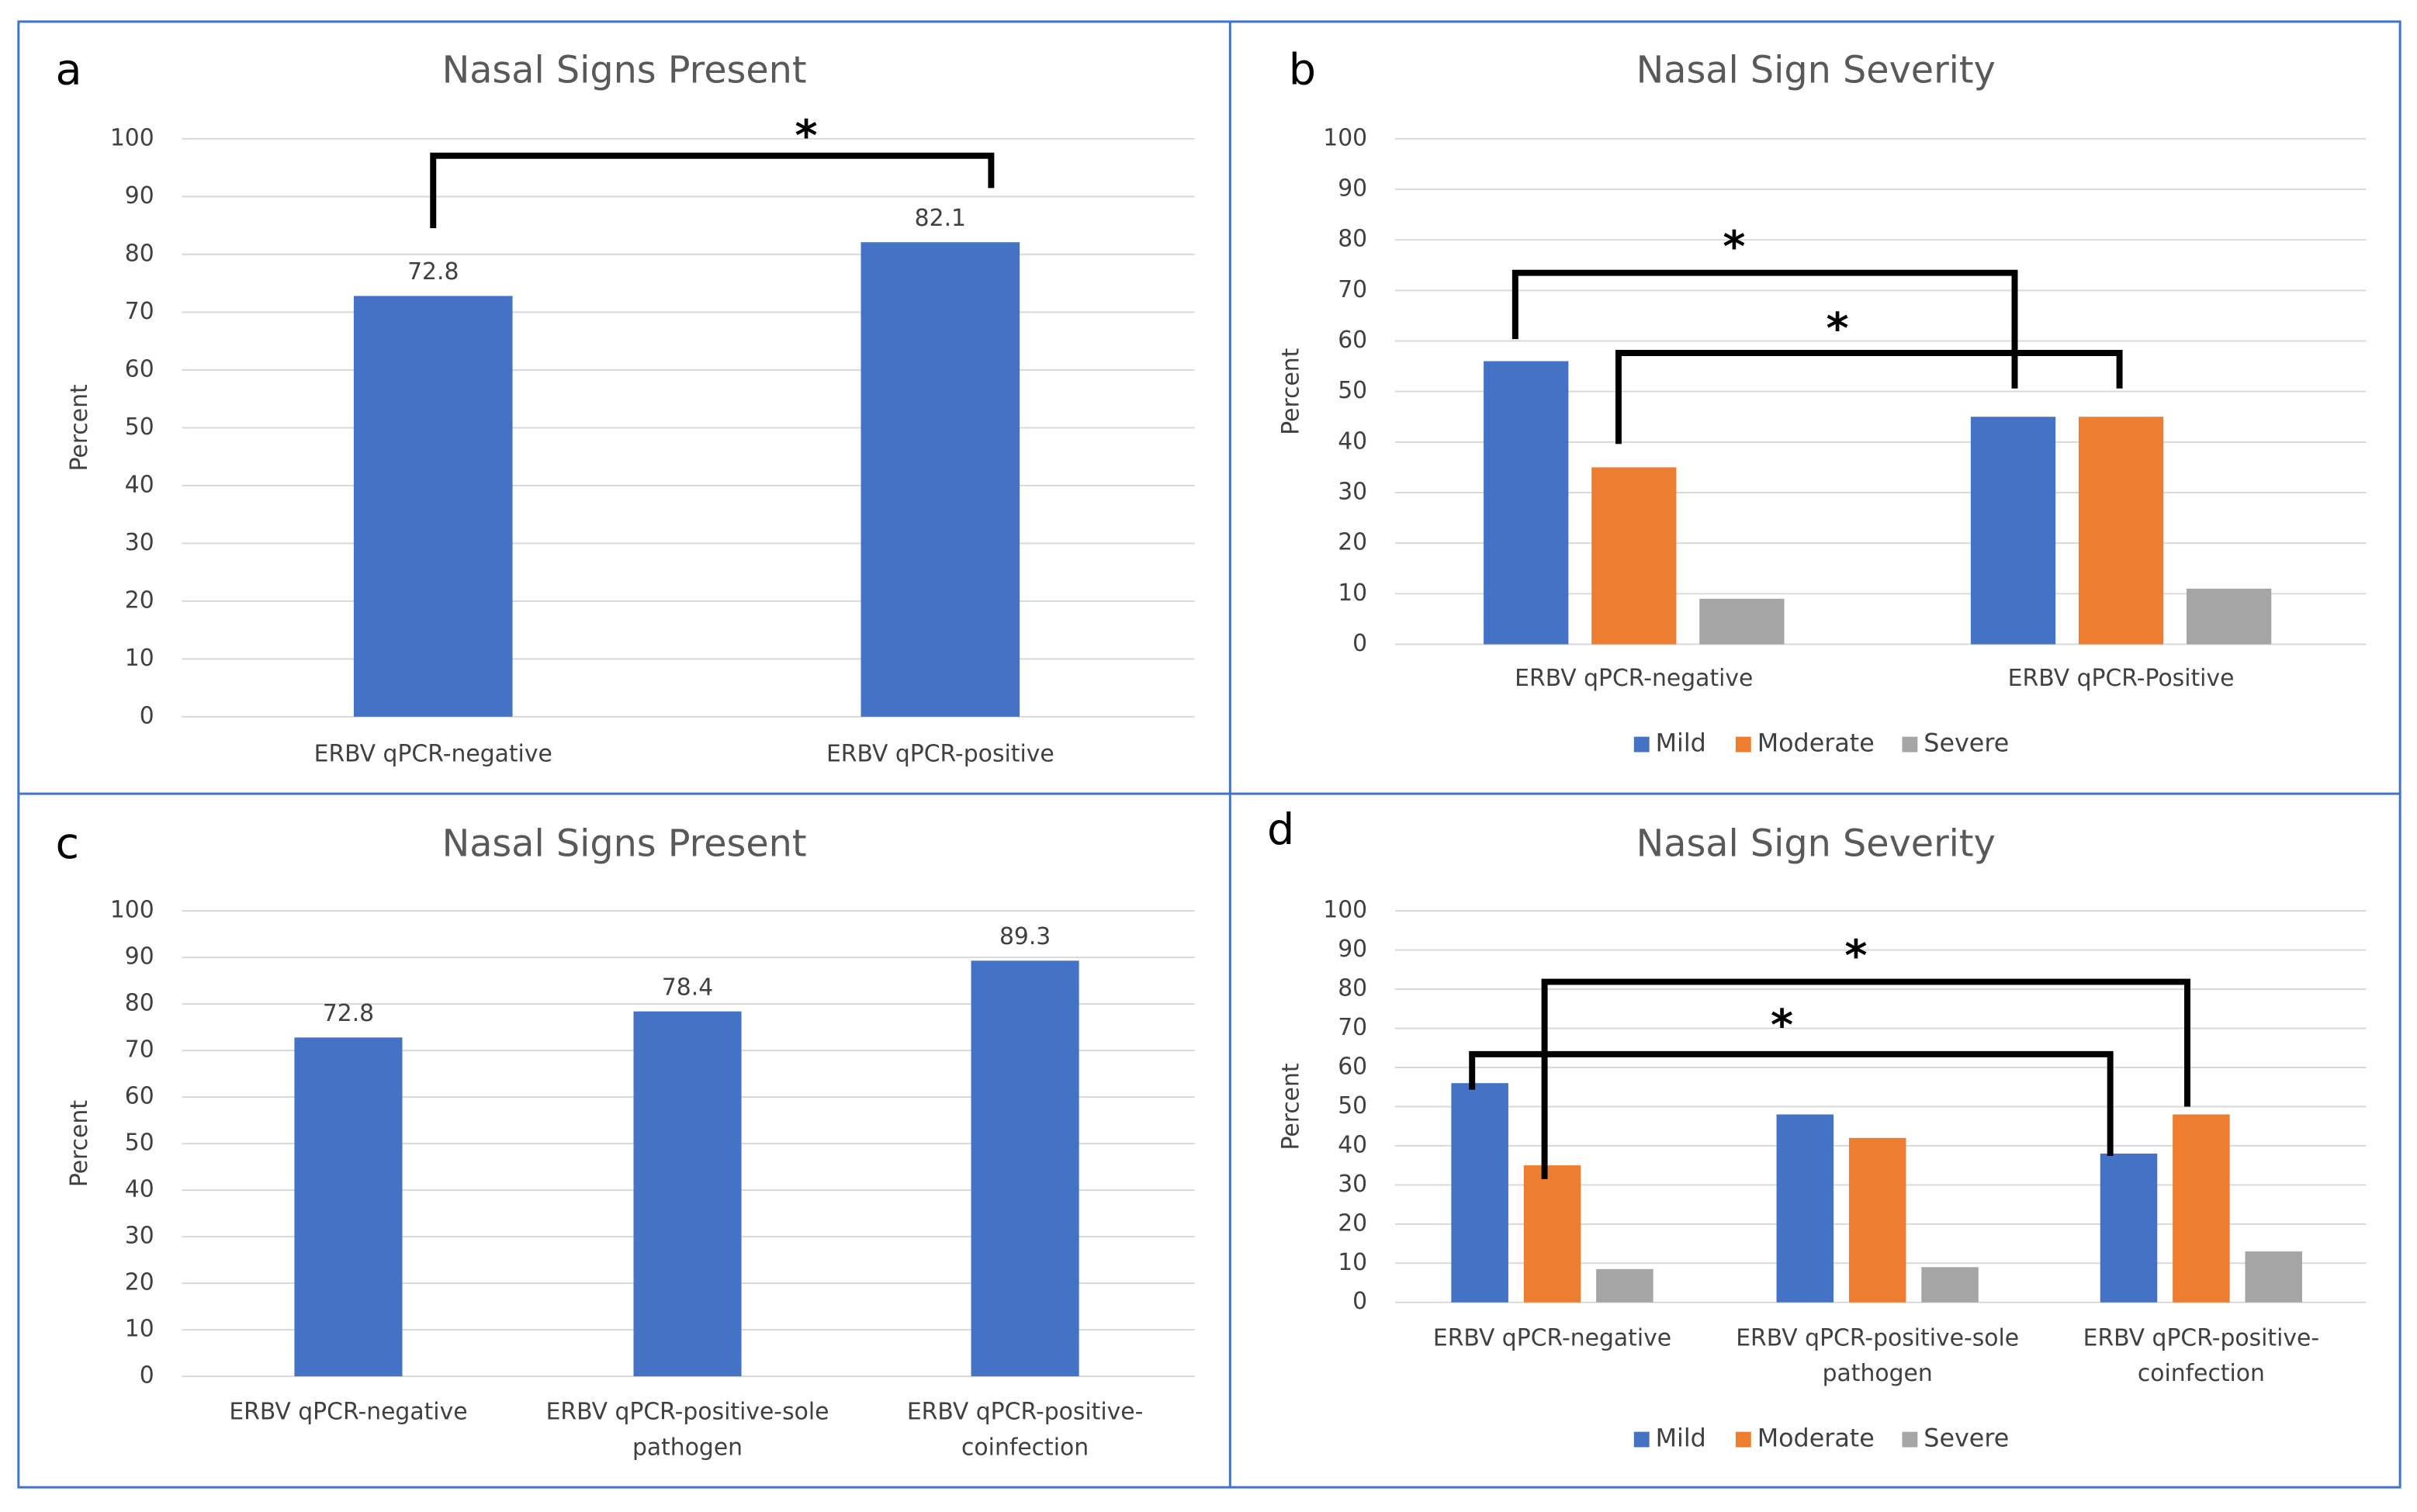 This screenshot has width=2417, height=1512. What do you see at coordinates (69, 70) in the screenshot?
I see `panel-label: a` at bounding box center [69, 70].